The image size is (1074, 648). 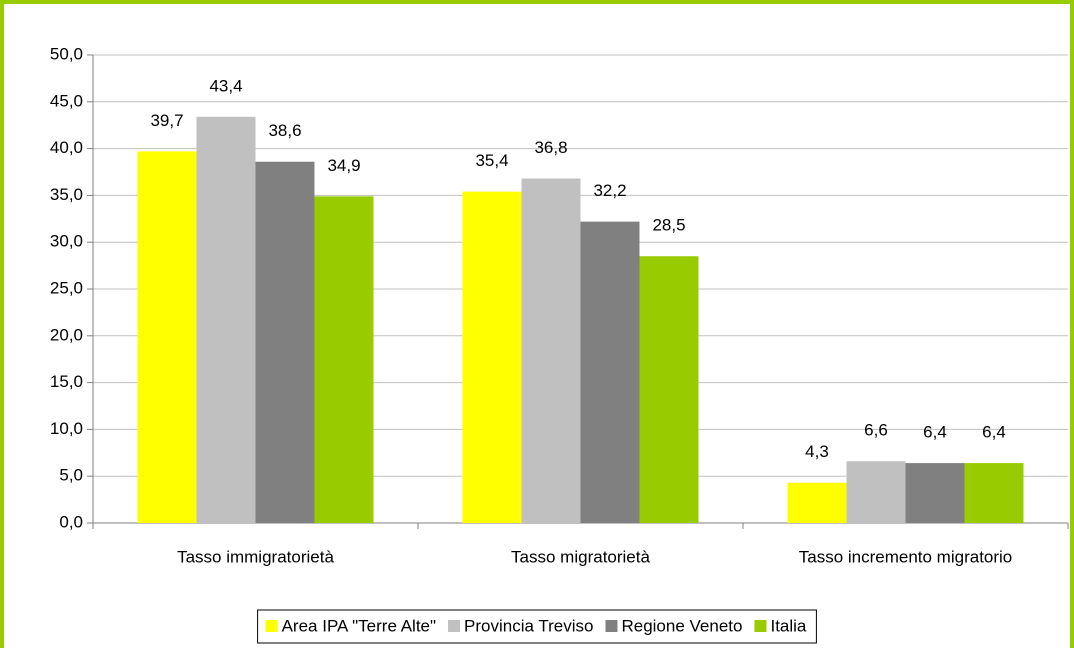 I want to click on y-tick-label: 20,0, so click(x=66, y=334).